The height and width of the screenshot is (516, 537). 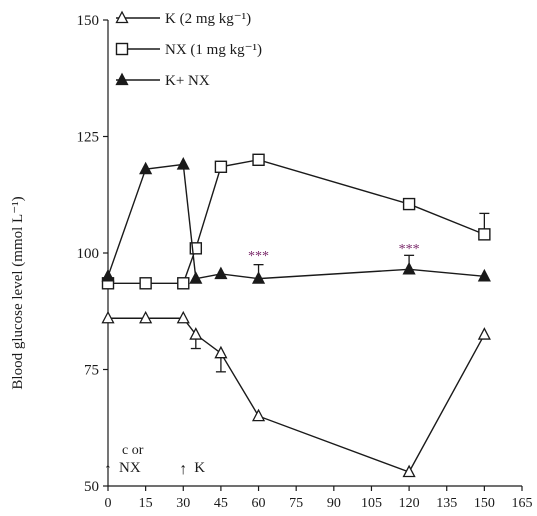 I want to click on x-tick-label: 105, so click(x=371, y=503).